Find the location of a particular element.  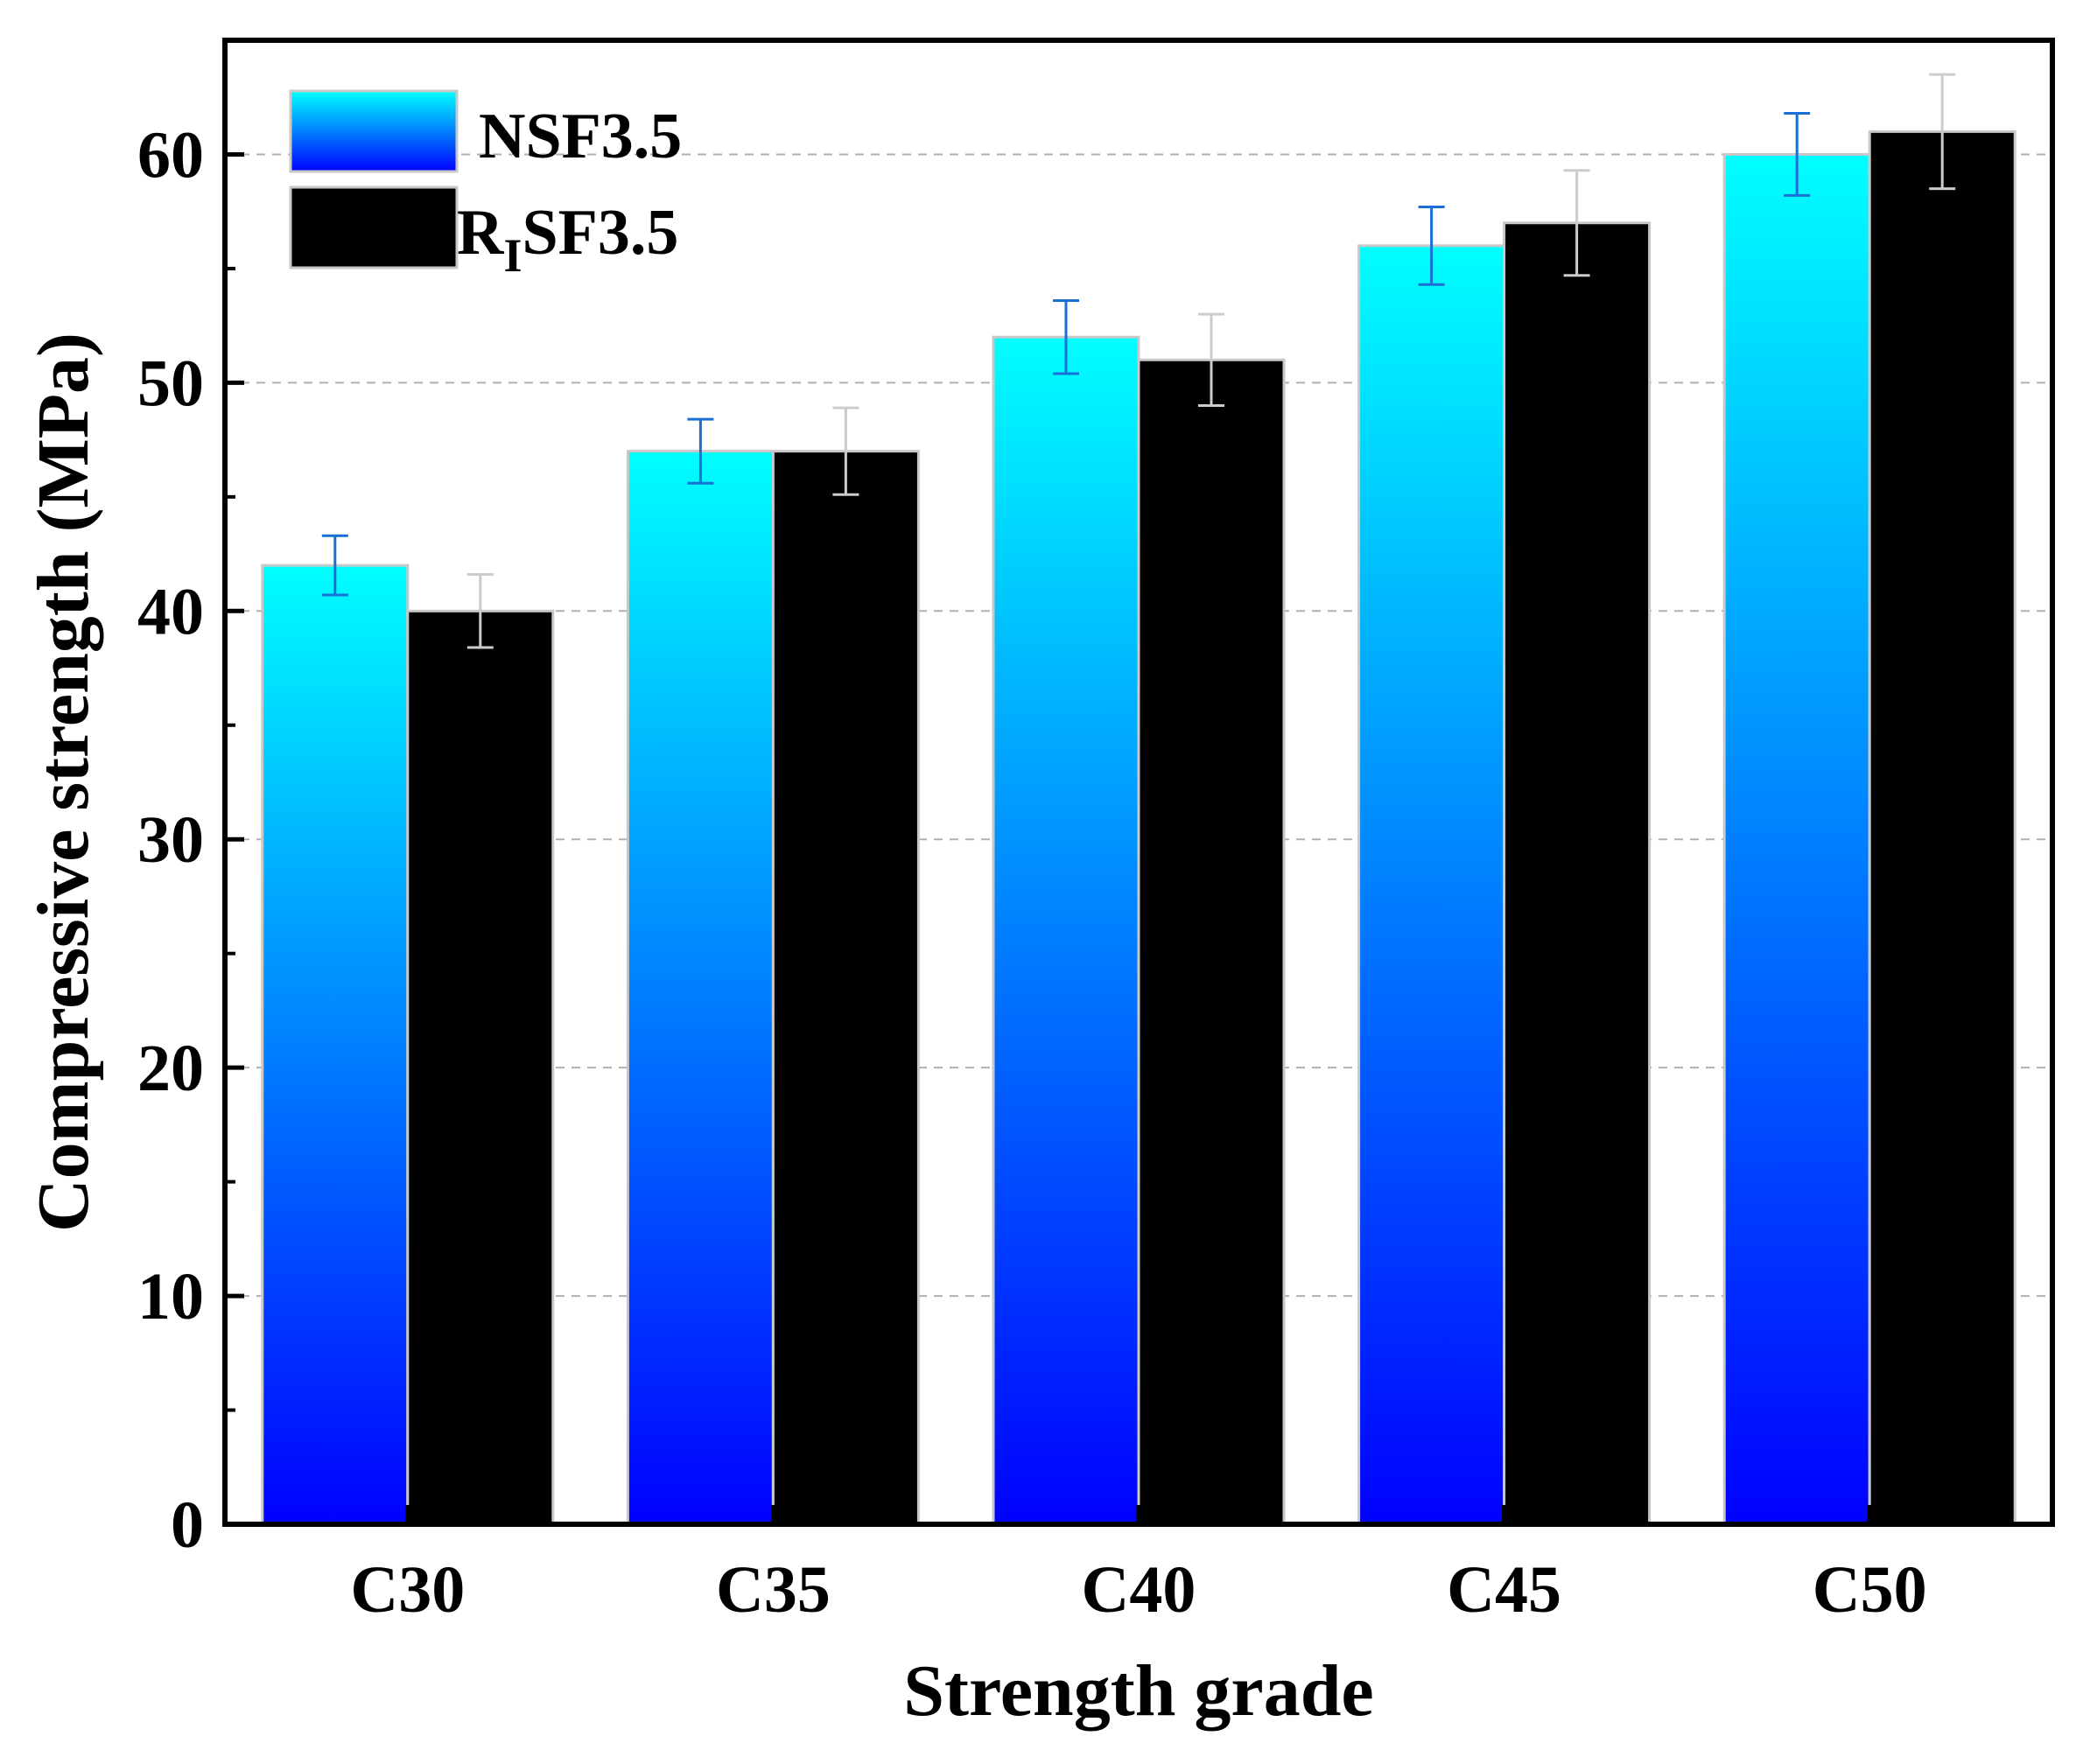

x-tick-label: C30 is located at coordinates (408, 1590).